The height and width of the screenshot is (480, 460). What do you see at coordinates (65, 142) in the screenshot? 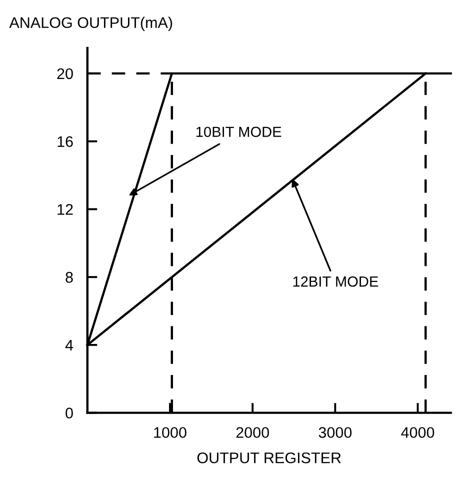
I see `y-tick-label: 16` at bounding box center [65, 142].